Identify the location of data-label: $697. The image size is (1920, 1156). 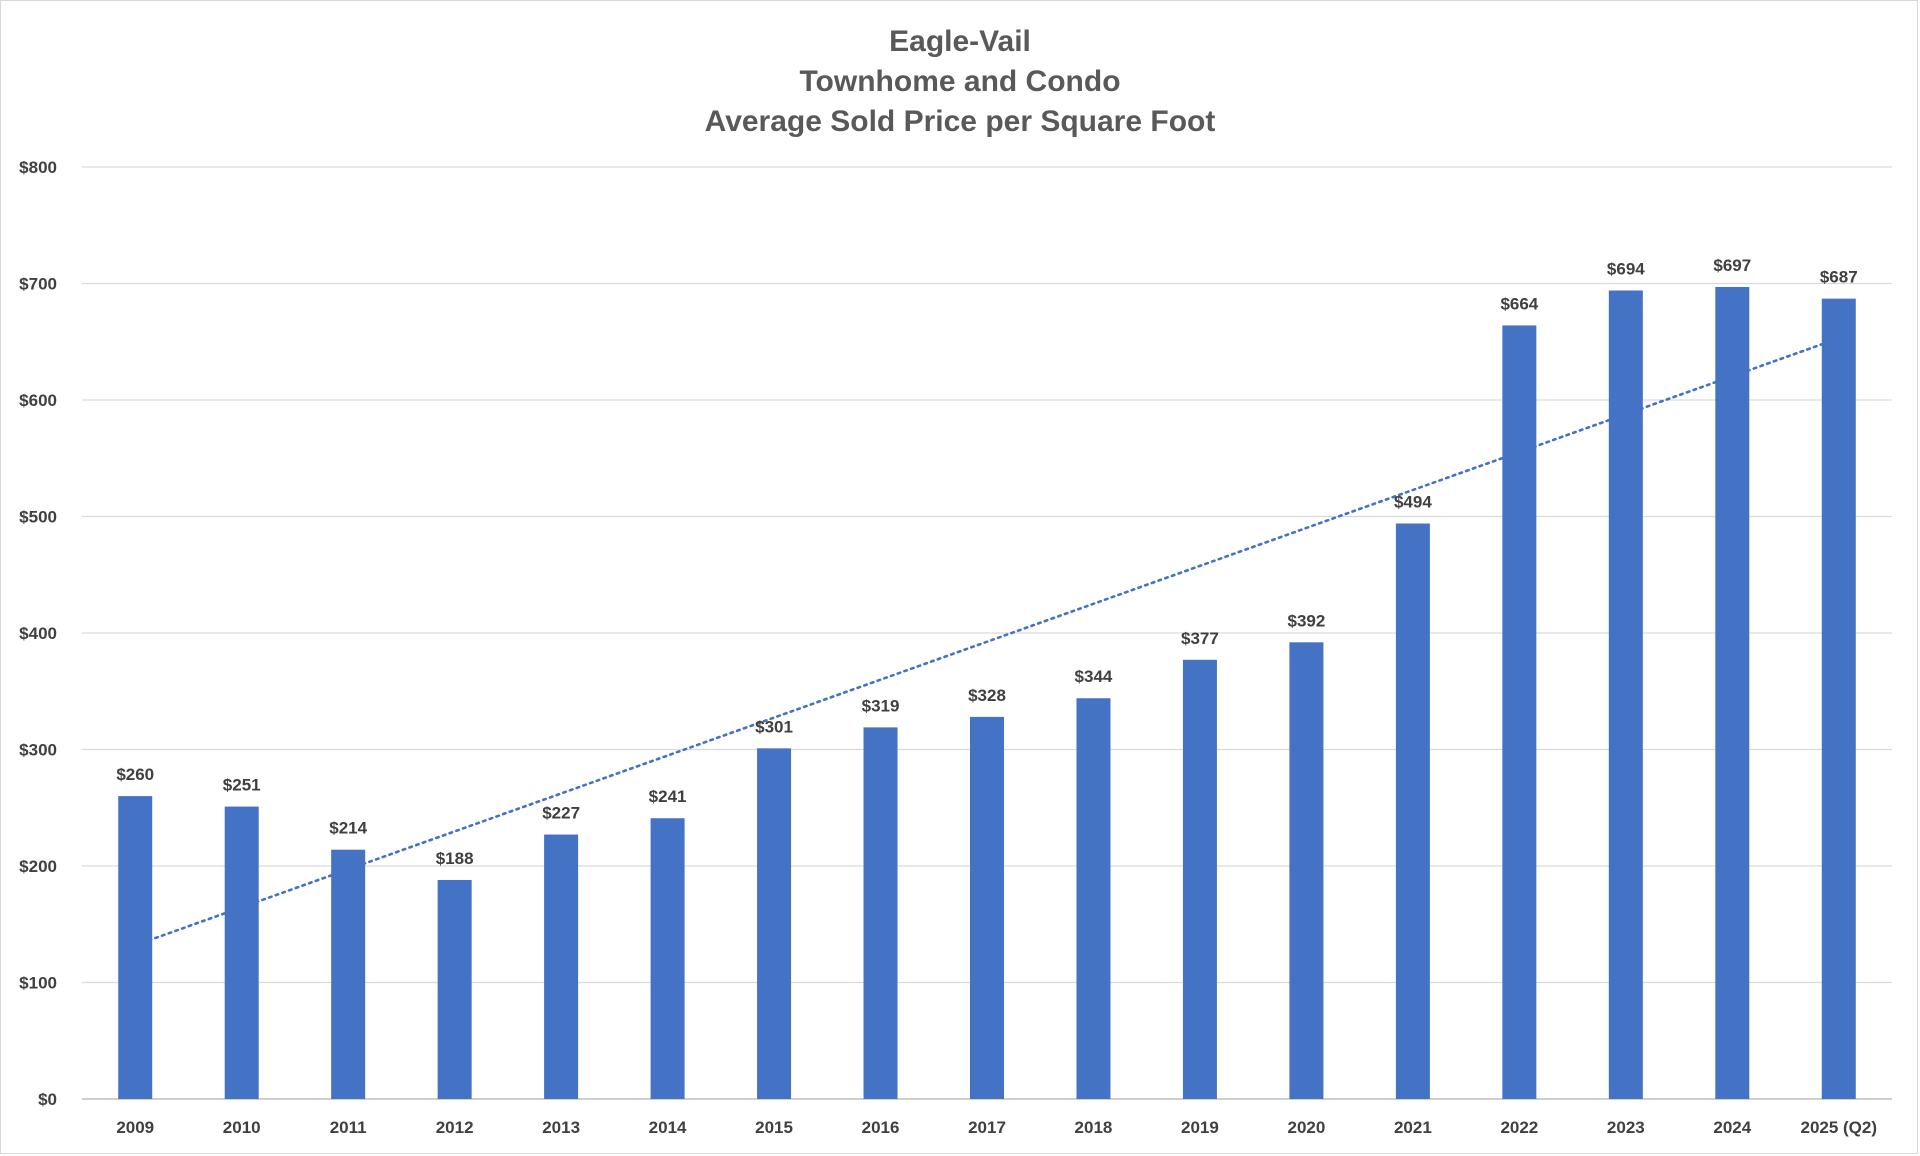
(1732, 265).